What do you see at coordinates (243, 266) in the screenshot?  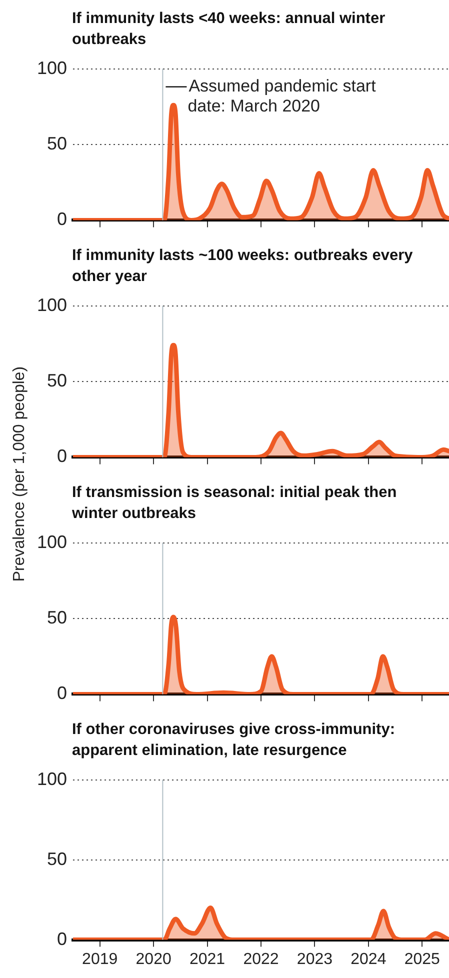 I see `chart-title: If immunity lasts ~100 weeks: outbreaks every other year` at bounding box center [243, 266].